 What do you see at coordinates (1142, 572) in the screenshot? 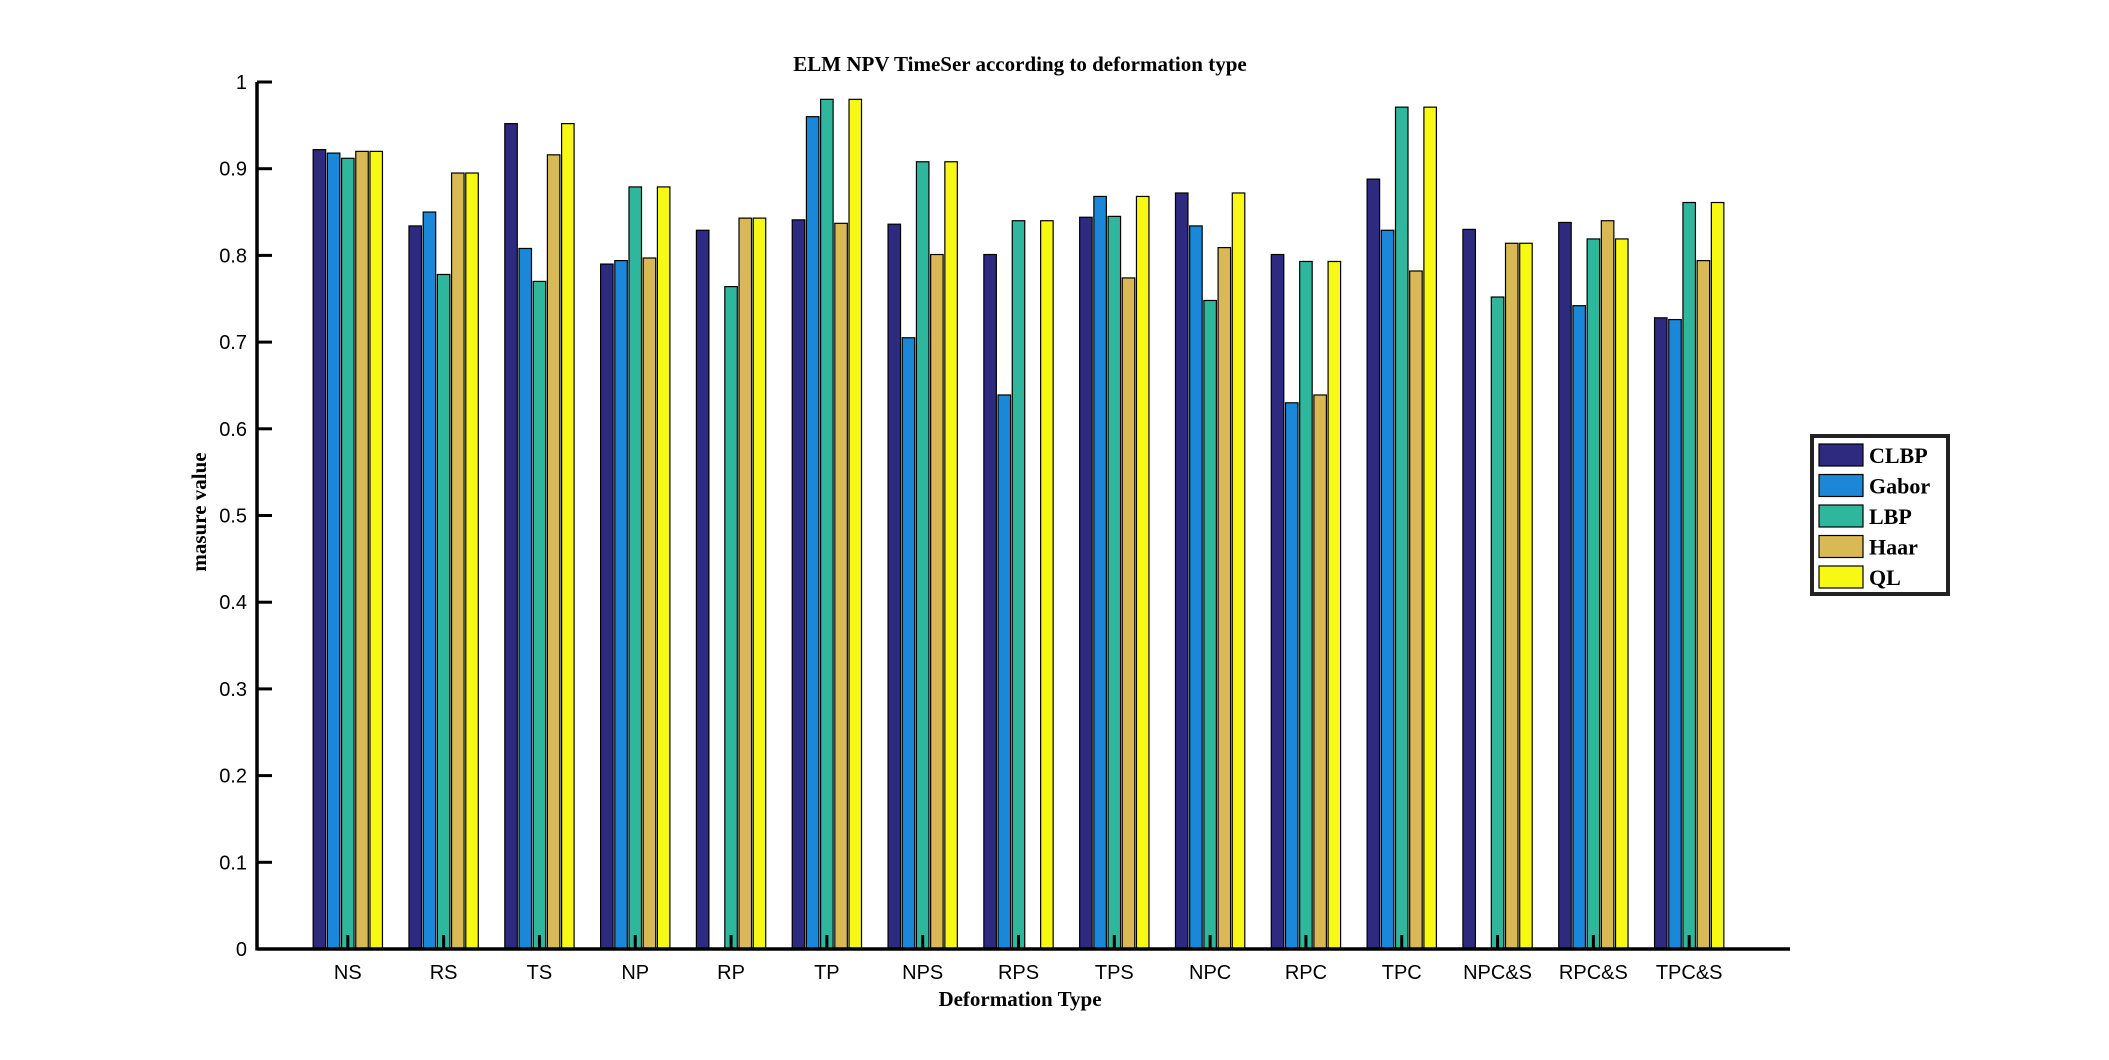
I see `bar-ql-tps` at bounding box center [1142, 572].